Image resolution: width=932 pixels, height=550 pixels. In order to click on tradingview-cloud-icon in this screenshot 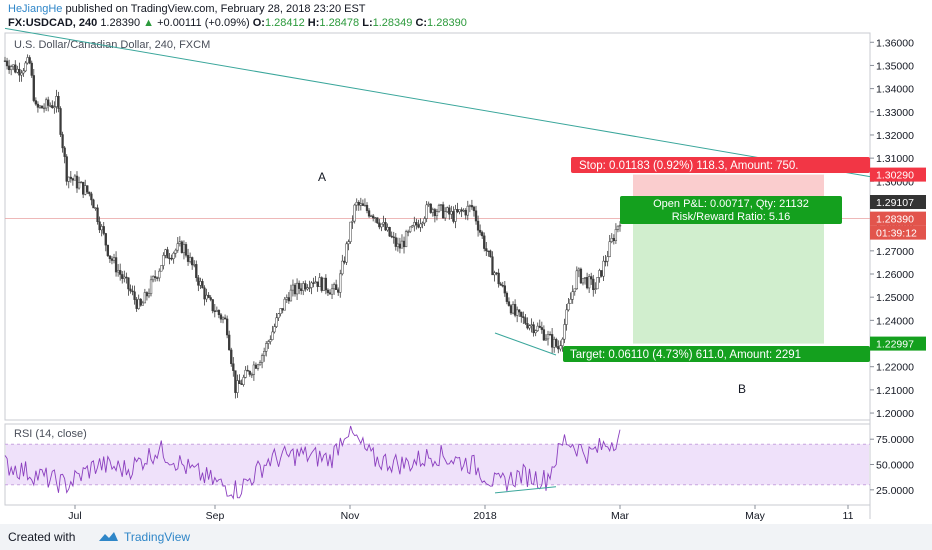, I will do `click(108, 536)`.